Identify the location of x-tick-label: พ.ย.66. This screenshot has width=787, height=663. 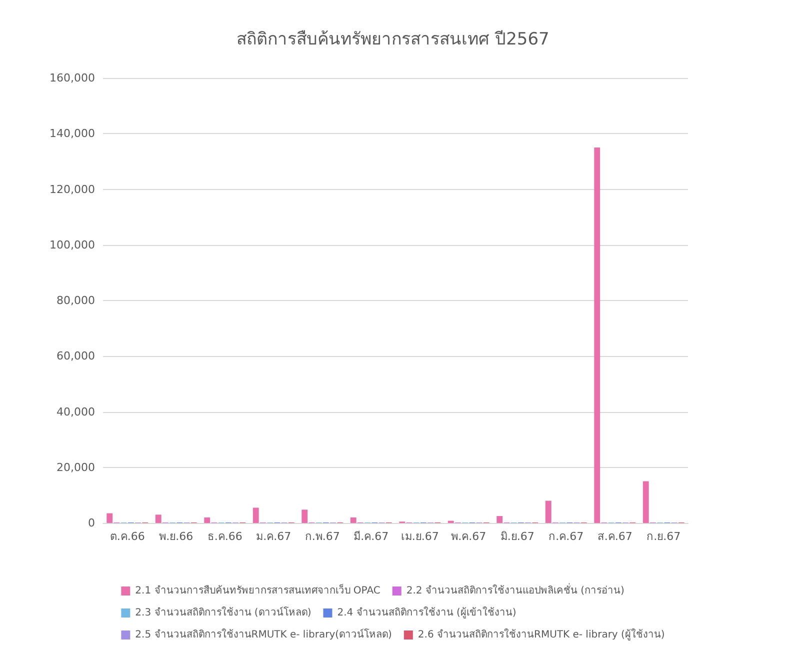
(176, 536).